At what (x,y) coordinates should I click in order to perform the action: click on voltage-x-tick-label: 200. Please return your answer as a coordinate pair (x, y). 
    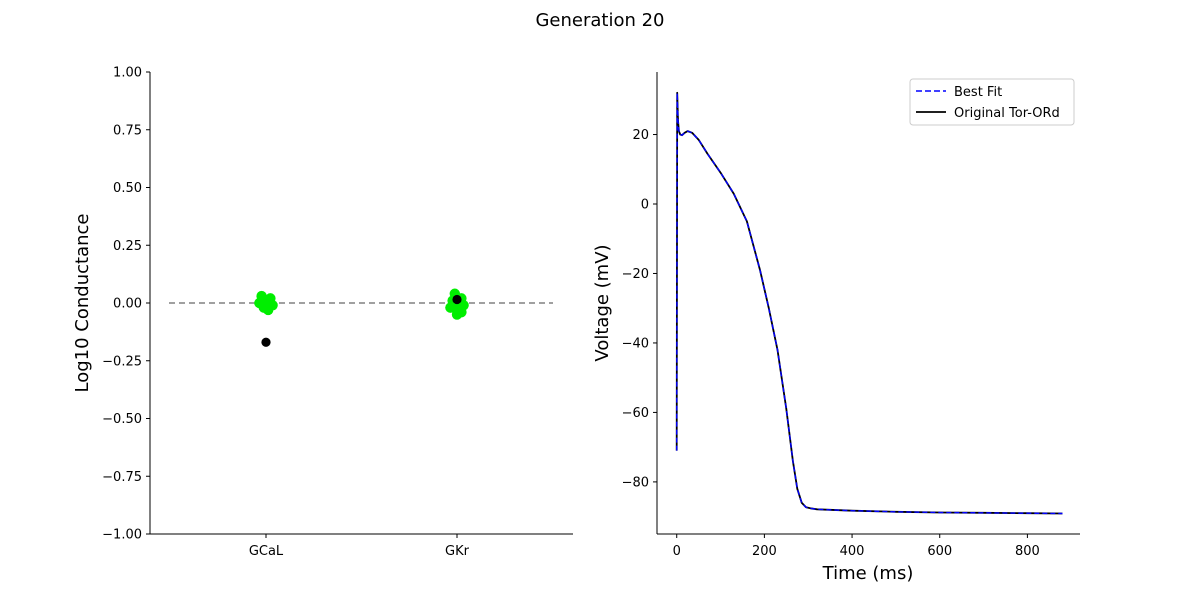
    Looking at the image, I should click on (764, 551).